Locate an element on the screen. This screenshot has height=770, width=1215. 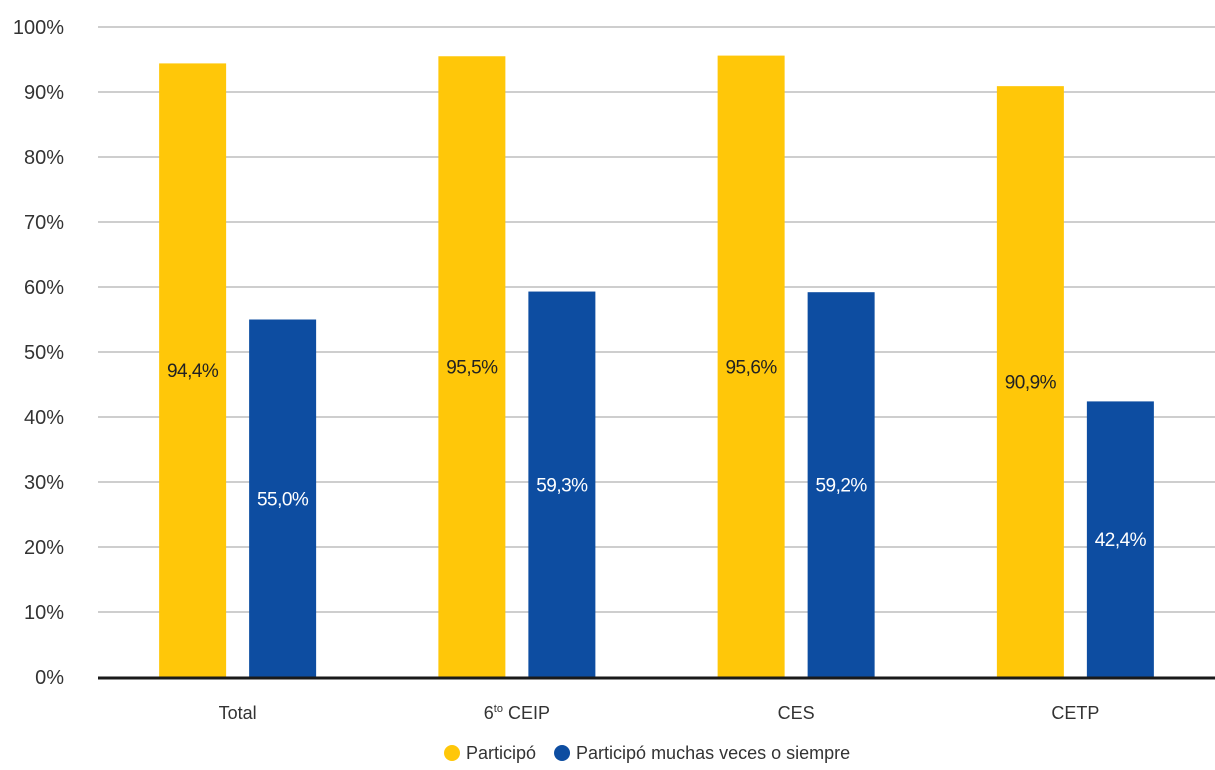
y-tick-label: 0% is located at coordinates (49, 678).